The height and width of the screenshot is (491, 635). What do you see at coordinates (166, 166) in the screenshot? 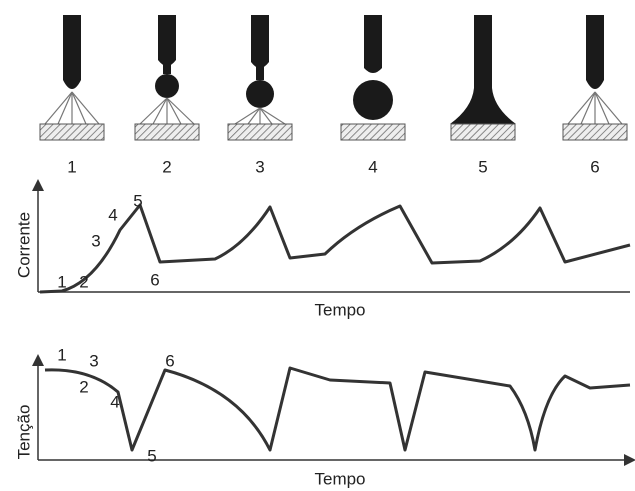
I see `stage-label: 2` at bounding box center [166, 166].